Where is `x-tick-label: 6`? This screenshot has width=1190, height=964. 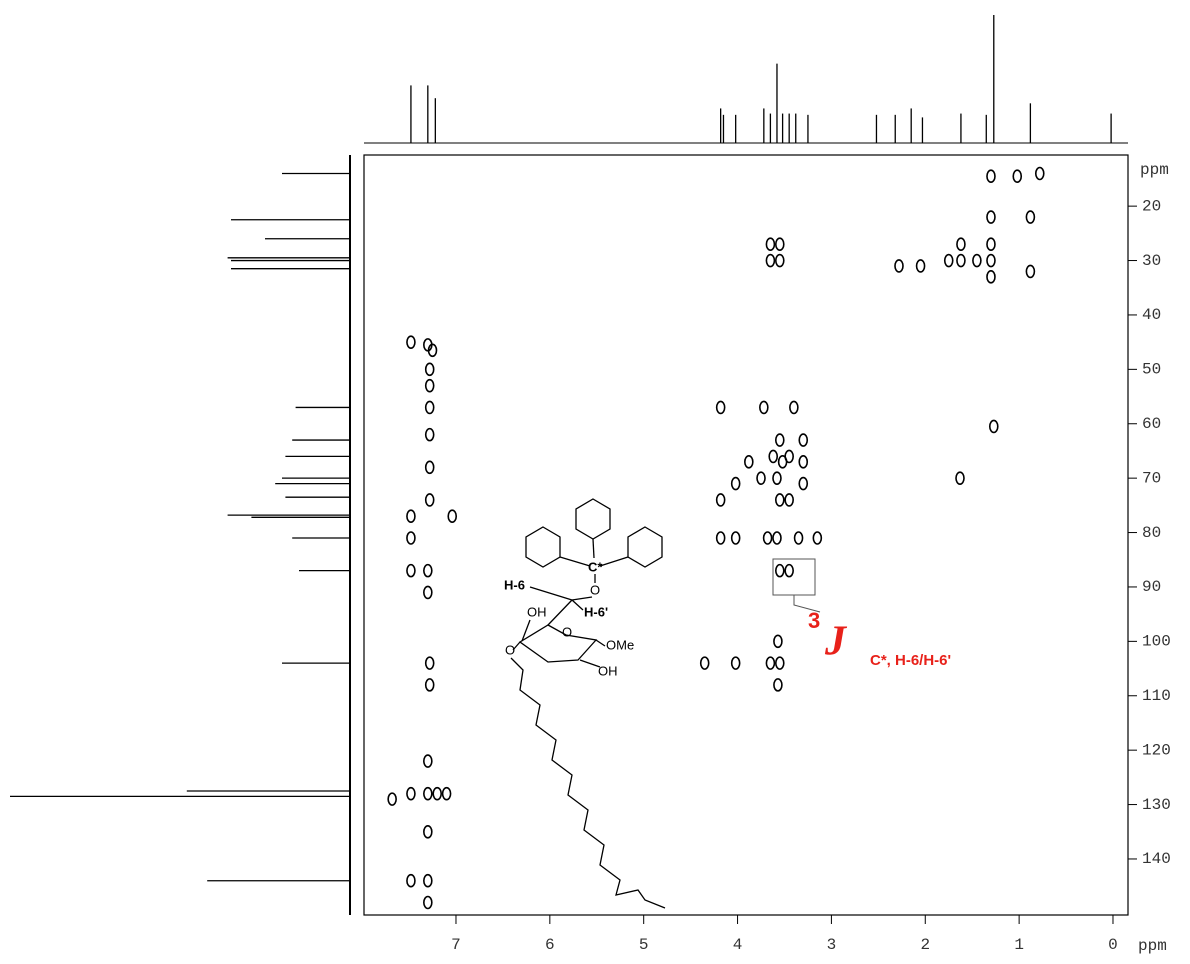 x-tick-label: 6 is located at coordinates (550, 945).